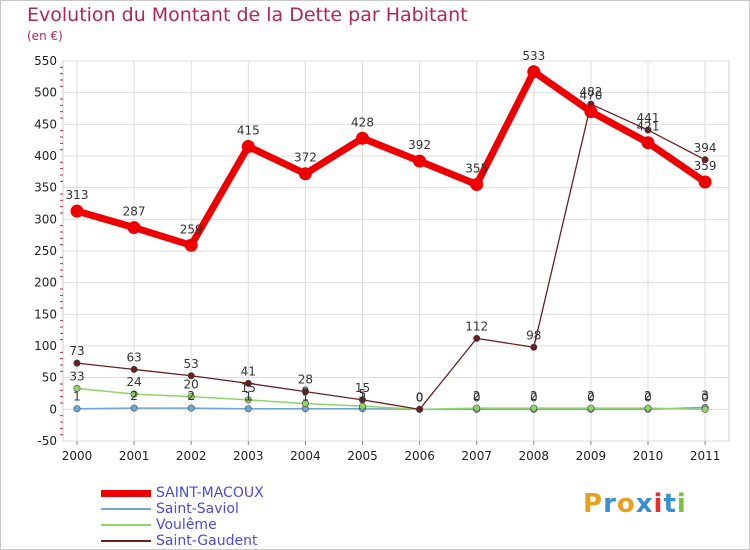 This screenshot has width=750, height=550. I want to click on proxiti-logo: Proxiti, so click(635, 504).